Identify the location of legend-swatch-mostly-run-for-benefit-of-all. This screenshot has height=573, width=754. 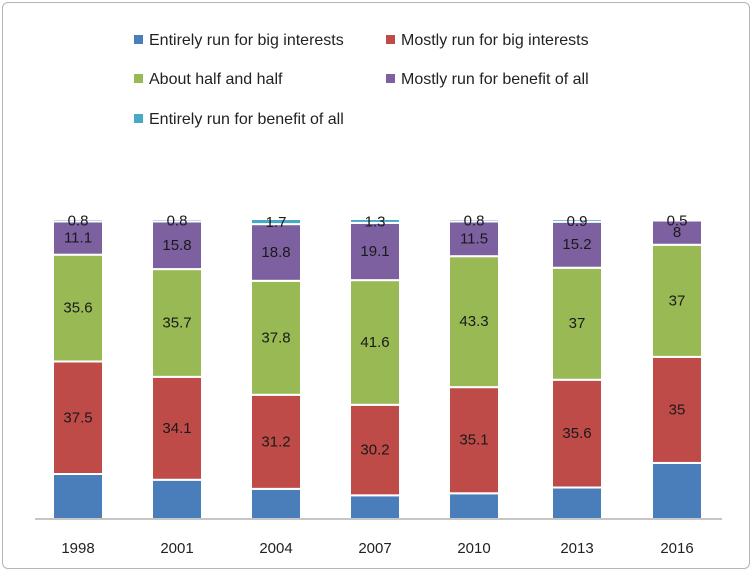
(390, 78).